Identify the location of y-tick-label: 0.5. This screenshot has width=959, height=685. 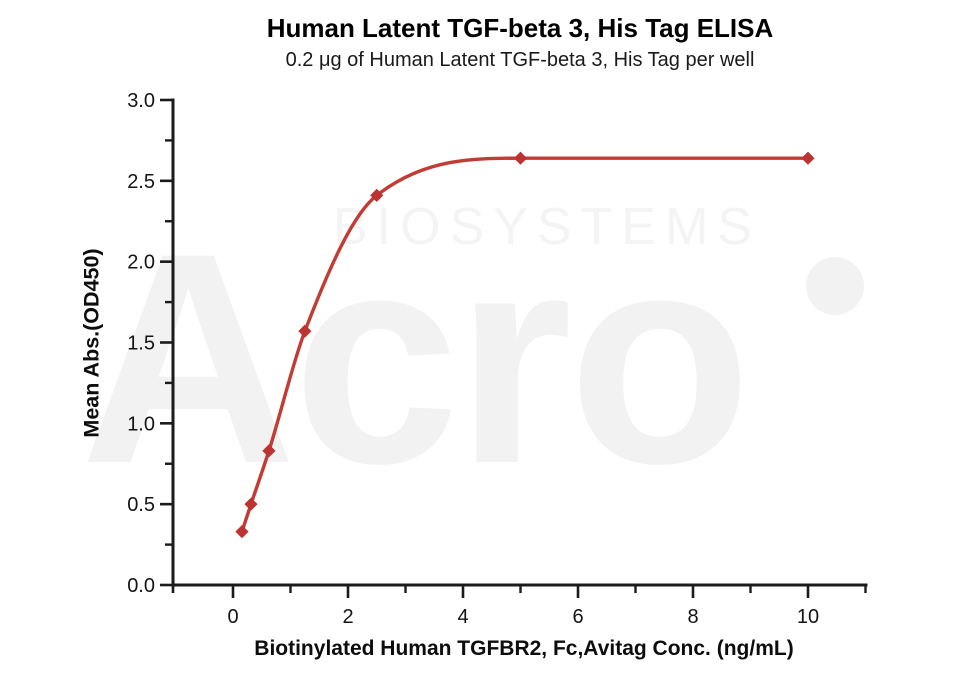
(141, 505).